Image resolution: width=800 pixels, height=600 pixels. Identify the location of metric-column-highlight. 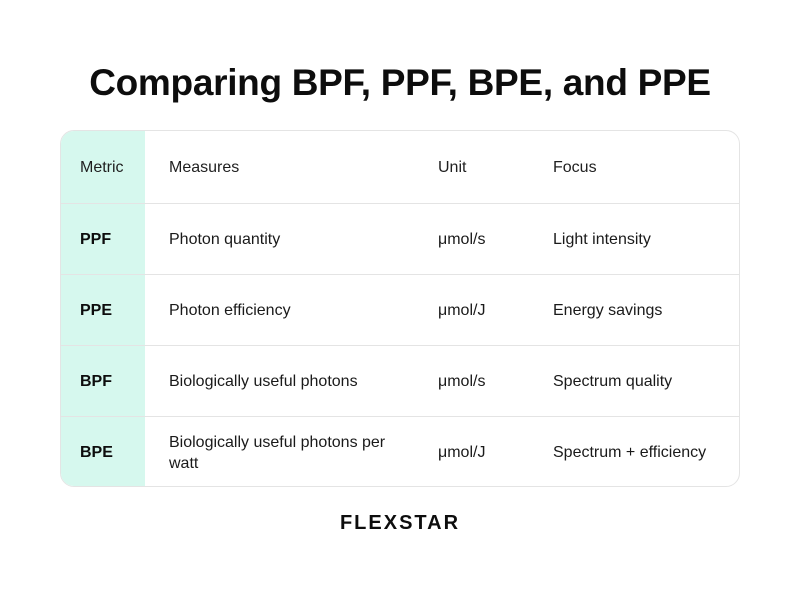
(103, 308).